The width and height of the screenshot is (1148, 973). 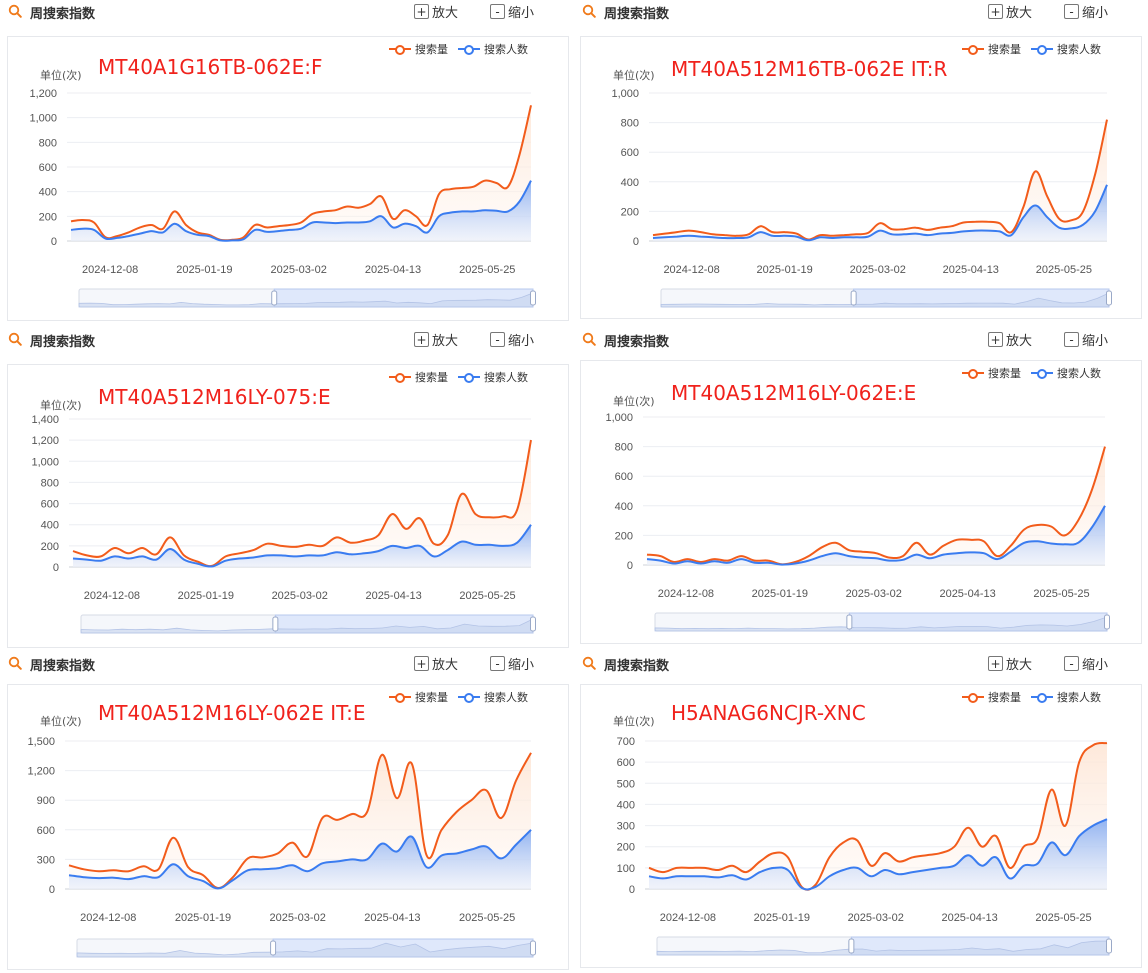 I want to click on chart-title: MT40A512M16LY-062E IT:E, so click(x=232, y=713).